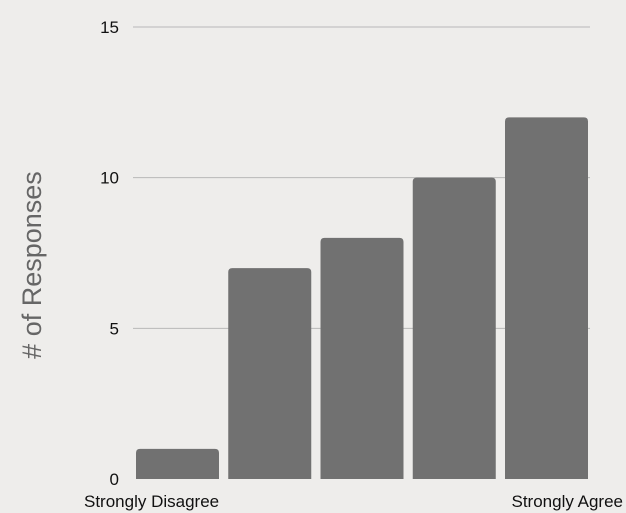  What do you see at coordinates (114, 479) in the screenshot?
I see `y-tick-label: 0` at bounding box center [114, 479].